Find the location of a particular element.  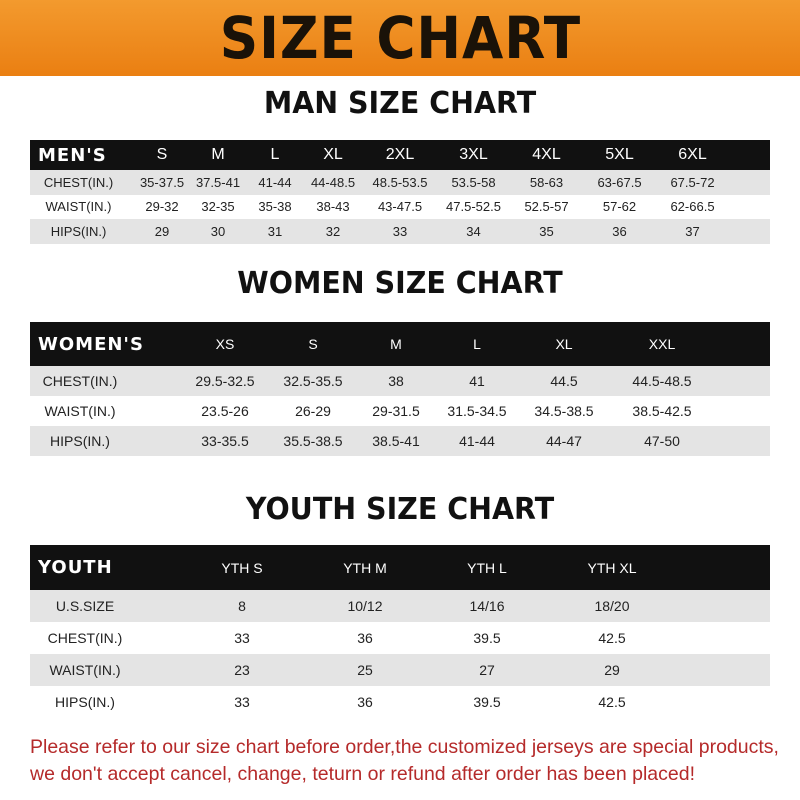

size-header: 2XL is located at coordinates (400, 154).